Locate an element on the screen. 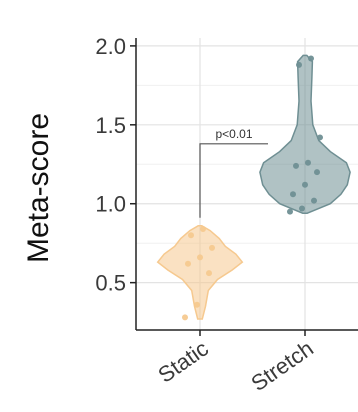 The height and width of the screenshot is (412, 358). p-value-label: p<0.01 is located at coordinates (233, 134).